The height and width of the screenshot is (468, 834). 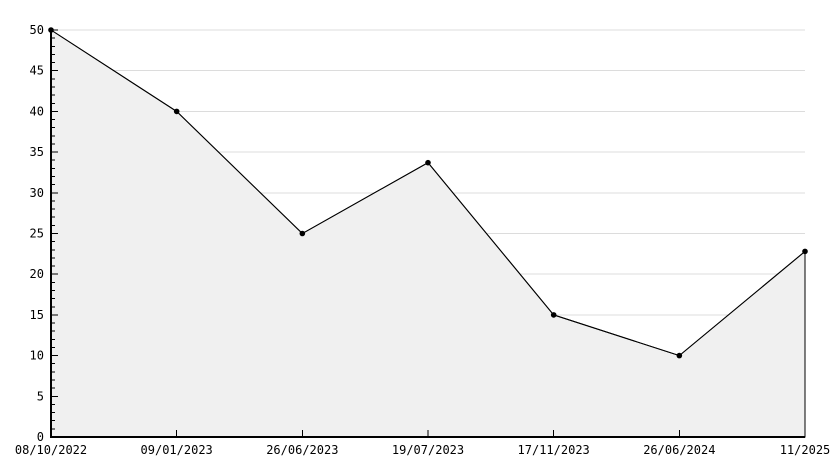 I want to click on y-tick-label: 25, so click(x=37, y=234).